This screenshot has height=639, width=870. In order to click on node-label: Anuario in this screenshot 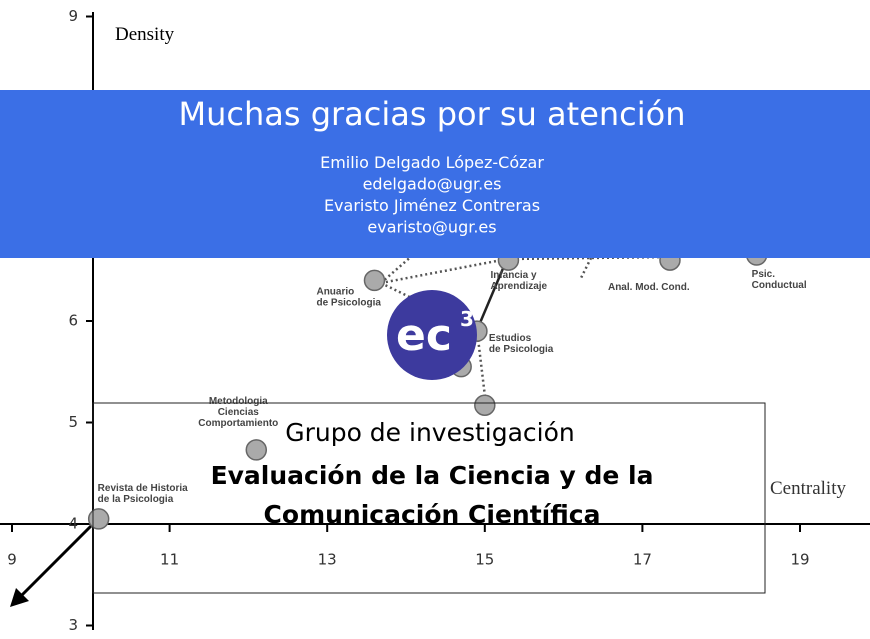, I will do `click(335, 291)`.